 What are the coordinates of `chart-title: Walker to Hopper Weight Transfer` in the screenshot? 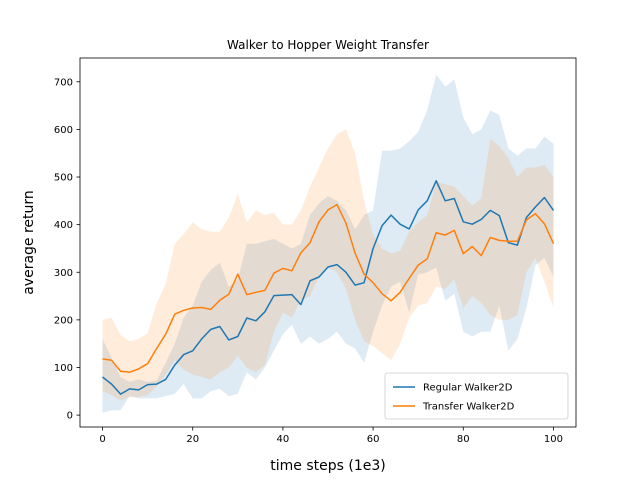 It's located at (328, 45).